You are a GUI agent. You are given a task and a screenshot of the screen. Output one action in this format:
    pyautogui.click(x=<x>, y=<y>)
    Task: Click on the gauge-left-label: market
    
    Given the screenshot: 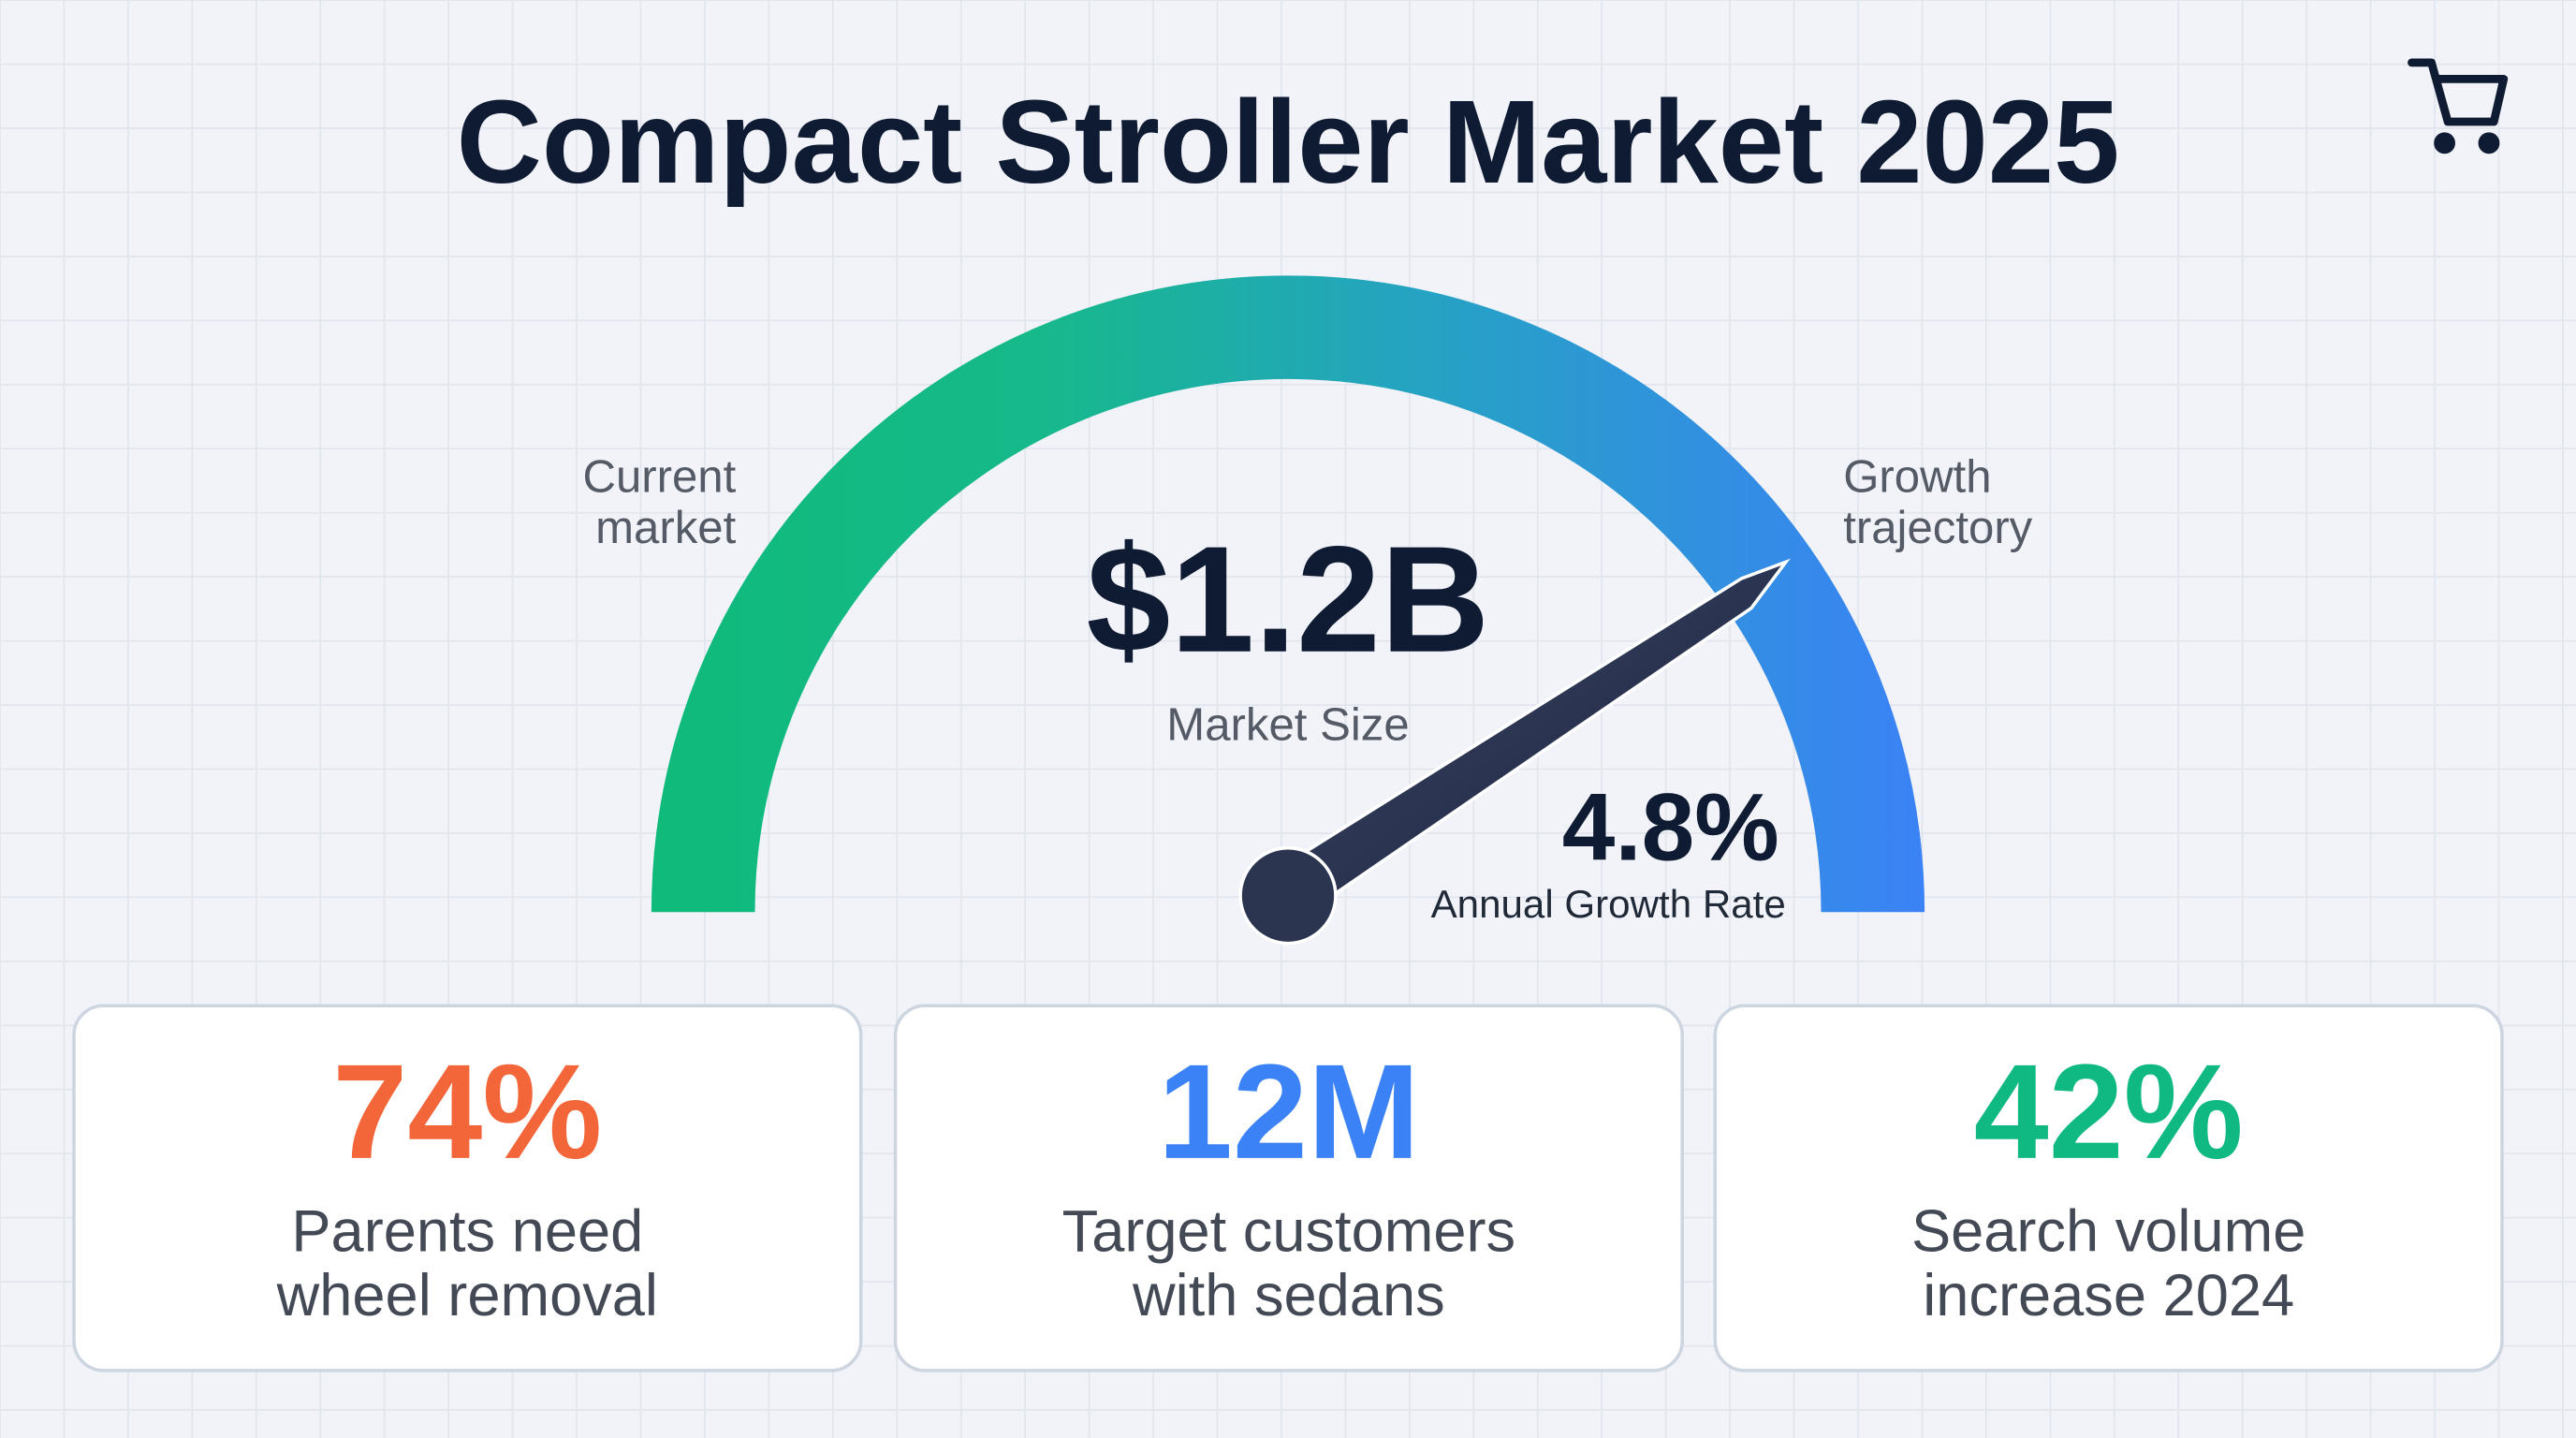 What is the action you would take?
    pyautogui.click(x=665, y=528)
    